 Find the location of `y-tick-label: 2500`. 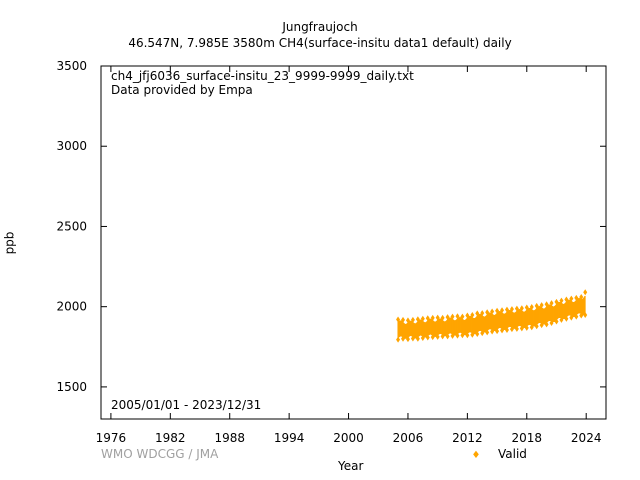

y-tick-label: 2500 is located at coordinates (71, 226).